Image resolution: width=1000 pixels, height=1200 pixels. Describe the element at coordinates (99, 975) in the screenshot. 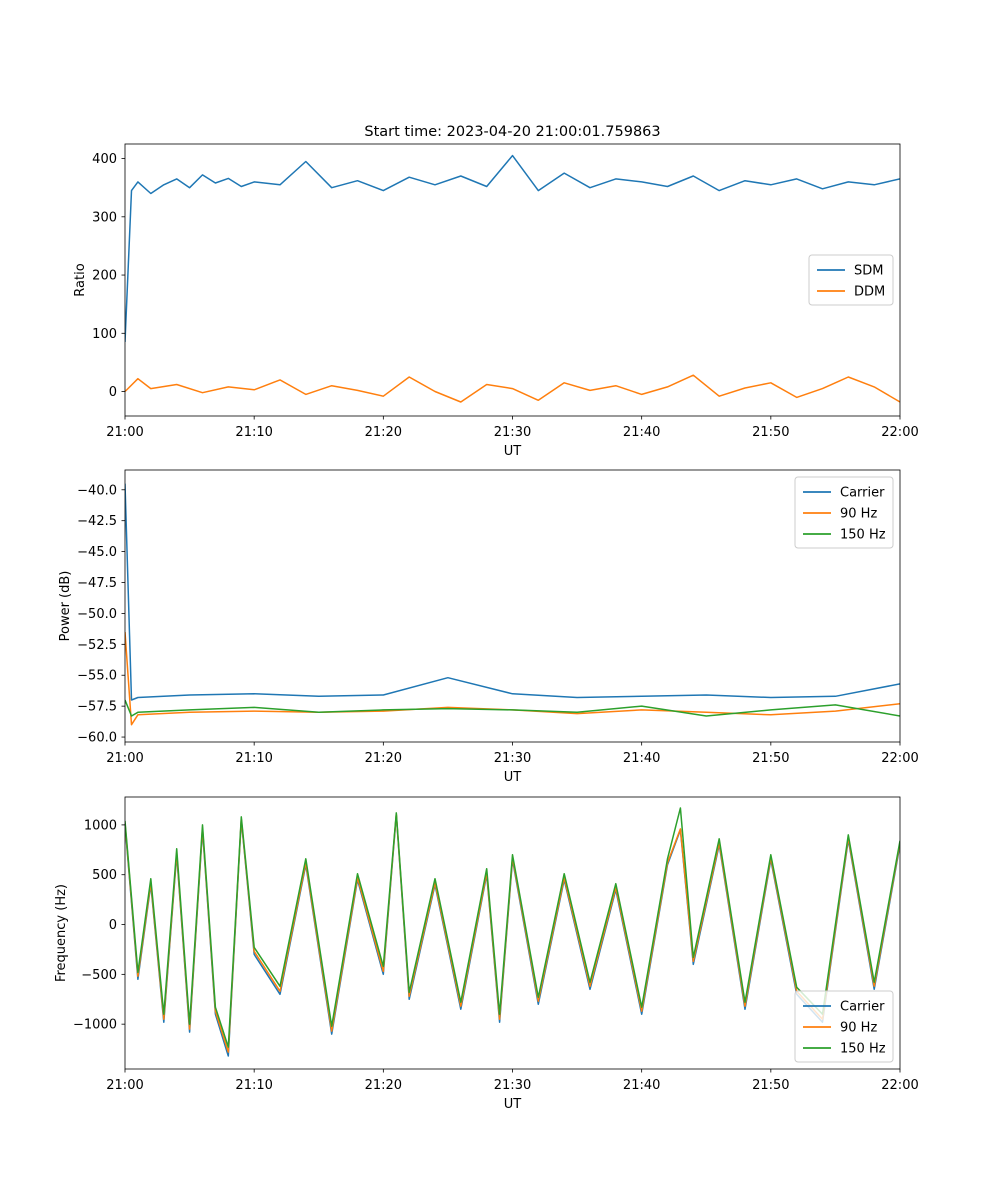

I see `y-tick-label: −500` at that location.